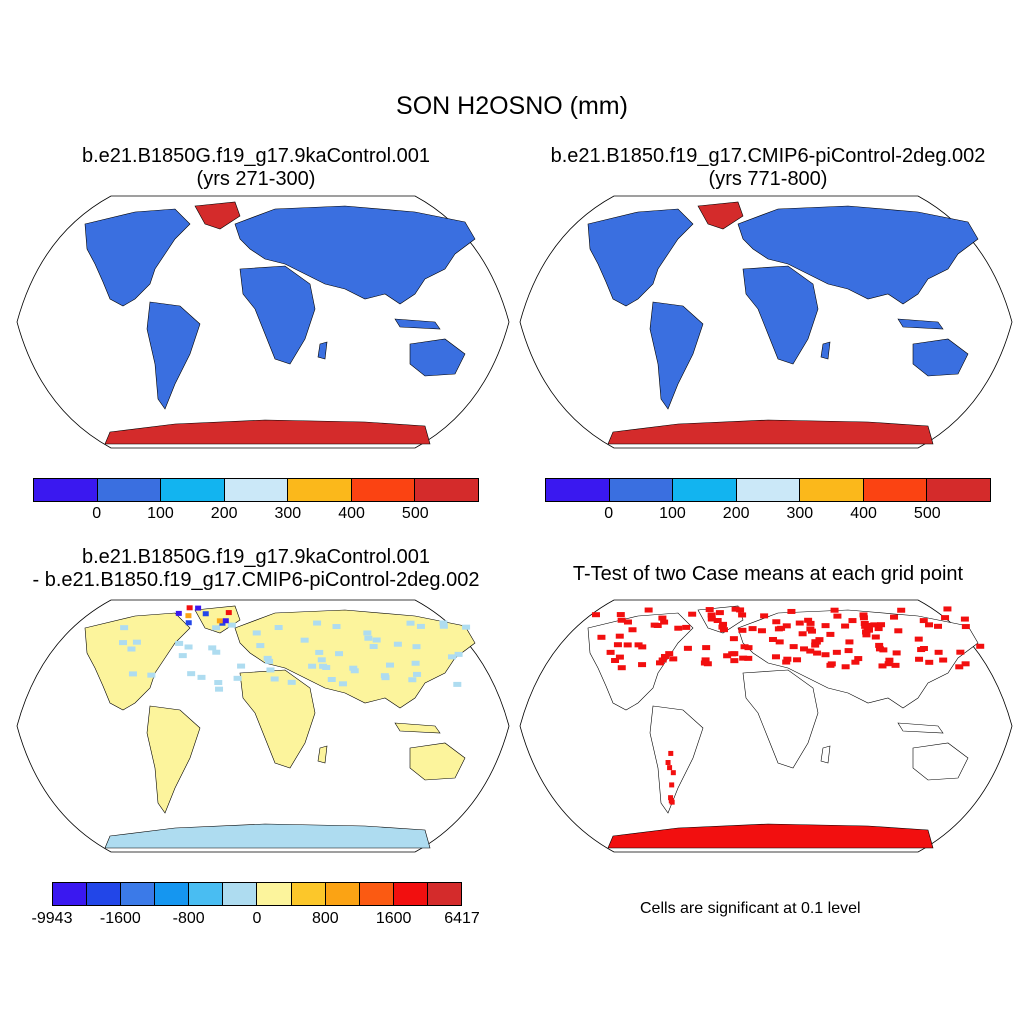 This screenshot has width=1024, height=1024. Describe the element at coordinates (267, 836) in the screenshot. I see `land-antarctica` at that location.